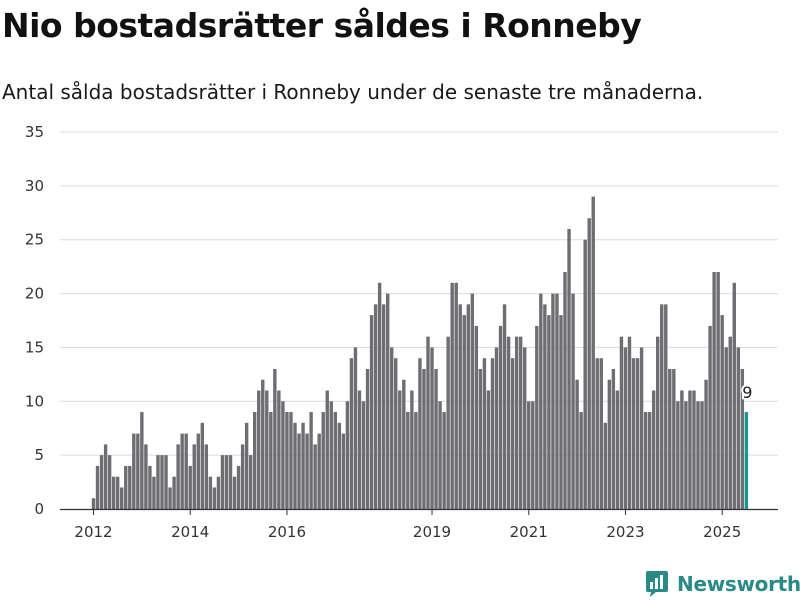 The height and width of the screenshot is (600, 800). Describe the element at coordinates (287, 532) in the screenshot. I see `x-tick-label: 2016` at that location.